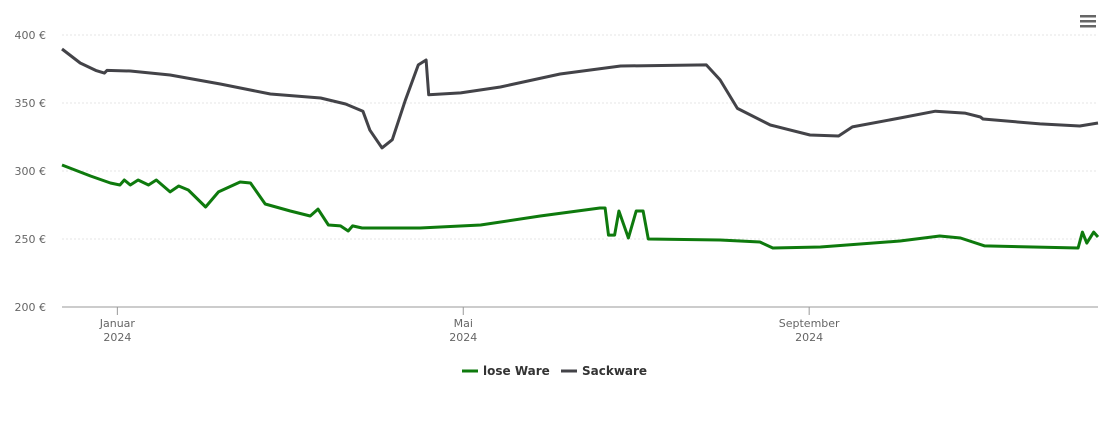  What do you see at coordinates (809, 330) in the screenshot?
I see `x-tick-label: September 2024` at bounding box center [809, 330].